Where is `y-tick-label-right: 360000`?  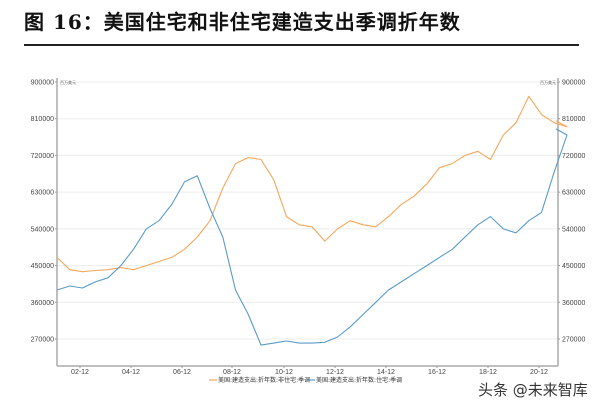 y-tick-label-right: 360000 is located at coordinates (573, 303).